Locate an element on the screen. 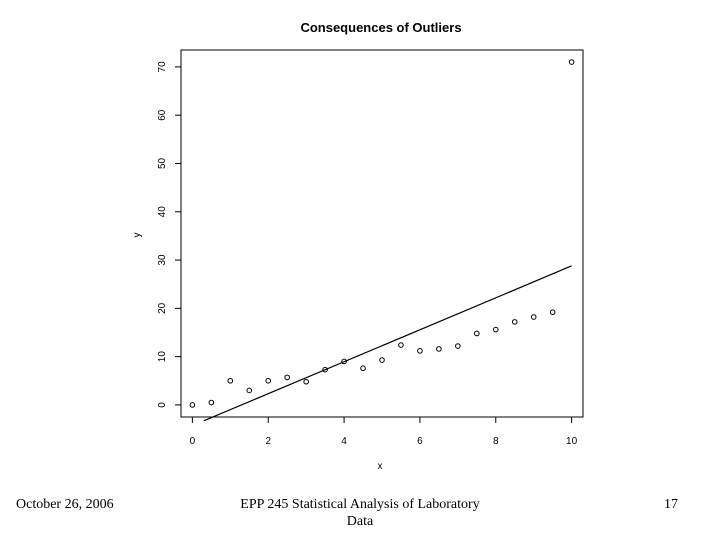  regression-line is located at coordinates (387, 343).